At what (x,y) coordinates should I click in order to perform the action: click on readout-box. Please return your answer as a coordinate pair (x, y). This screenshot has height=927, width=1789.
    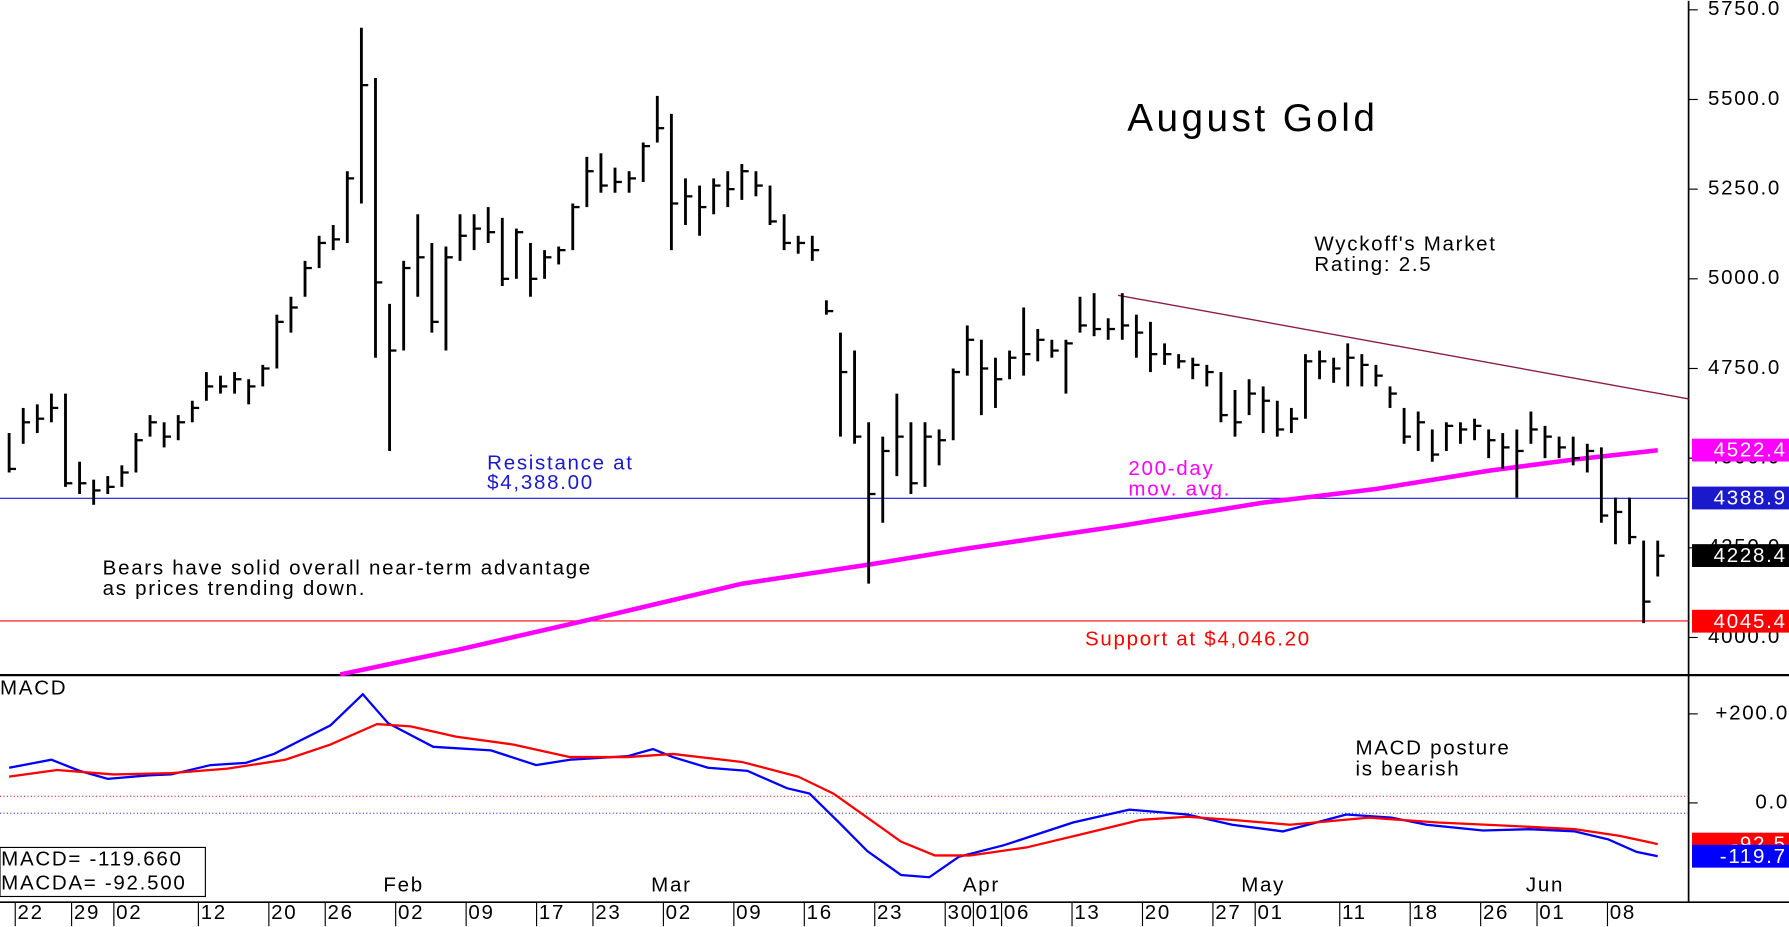
    Looking at the image, I should click on (103, 872).